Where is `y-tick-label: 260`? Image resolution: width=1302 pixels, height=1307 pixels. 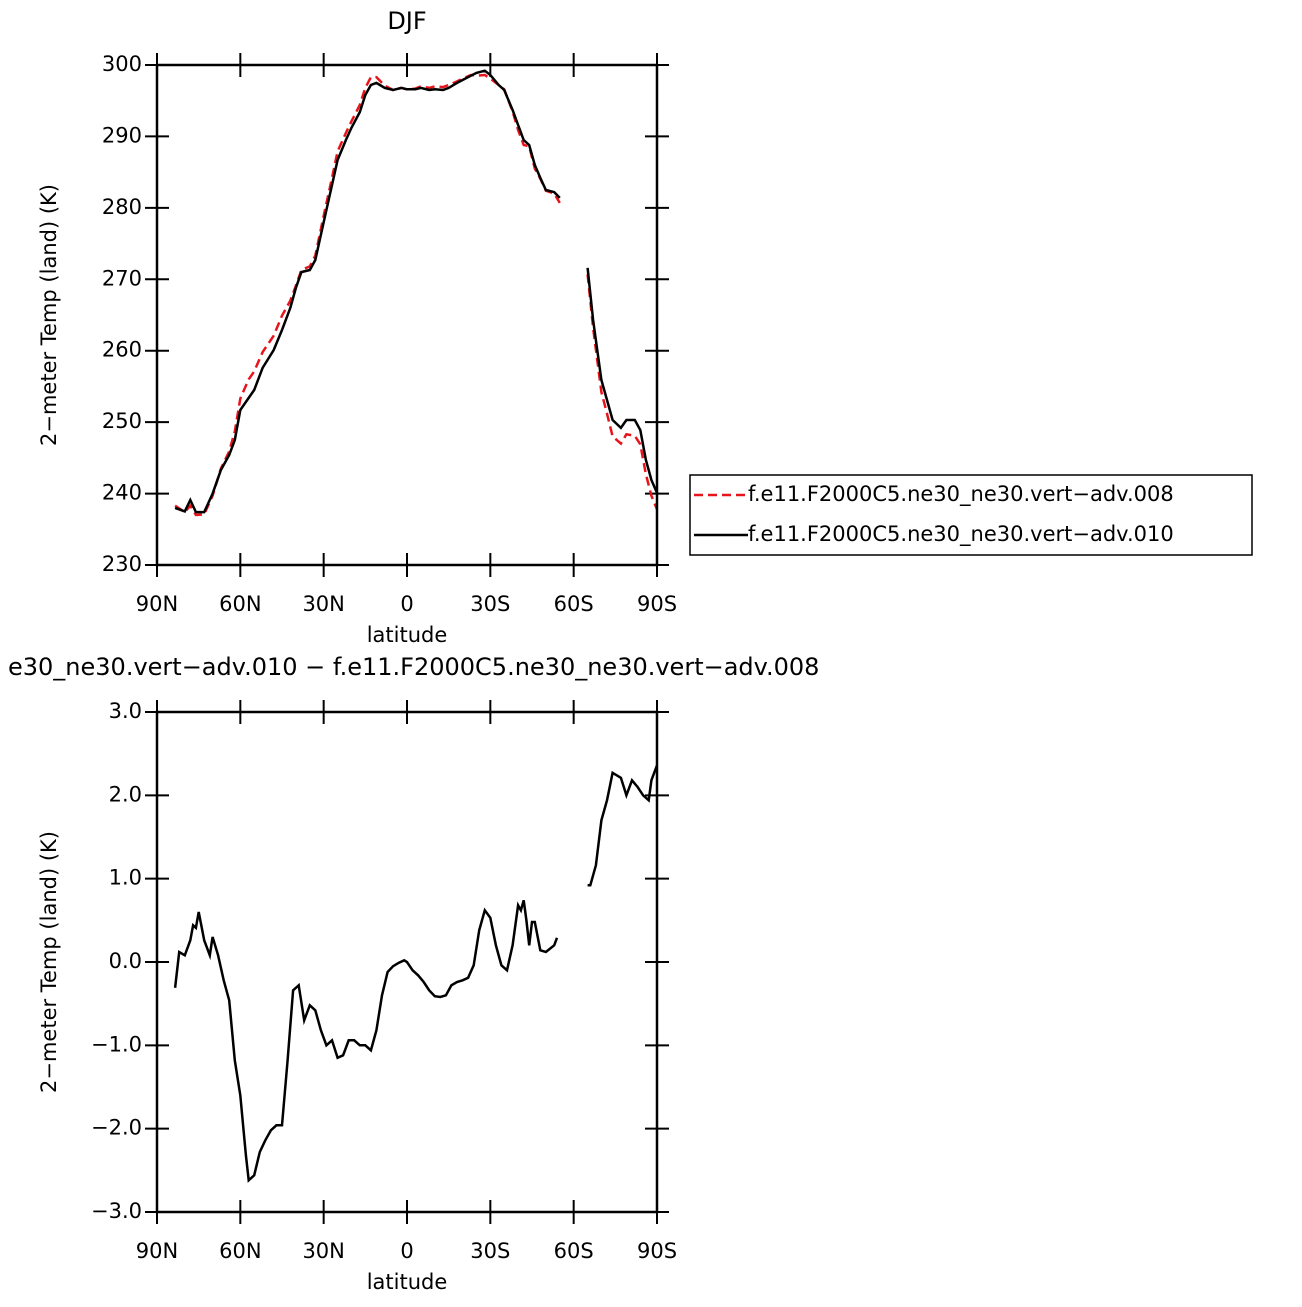 y-tick-label: 260 is located at coordinates (122, 350).